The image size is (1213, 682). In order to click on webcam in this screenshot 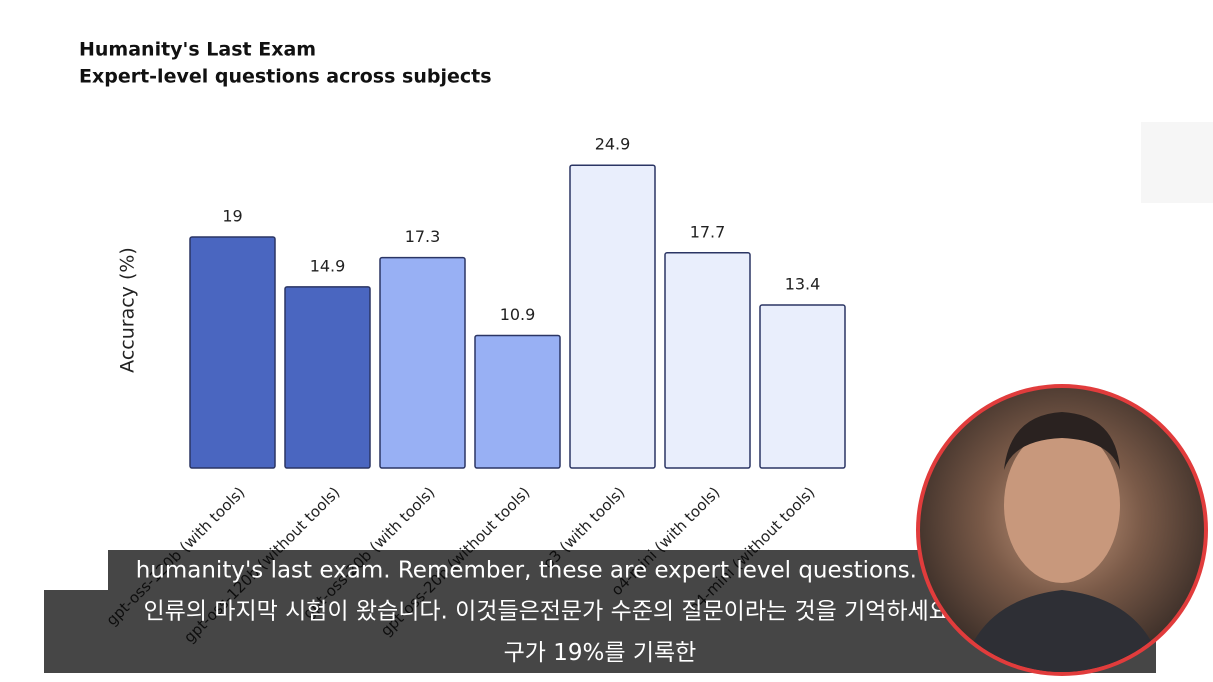, I will do `click(1062, 530)`.